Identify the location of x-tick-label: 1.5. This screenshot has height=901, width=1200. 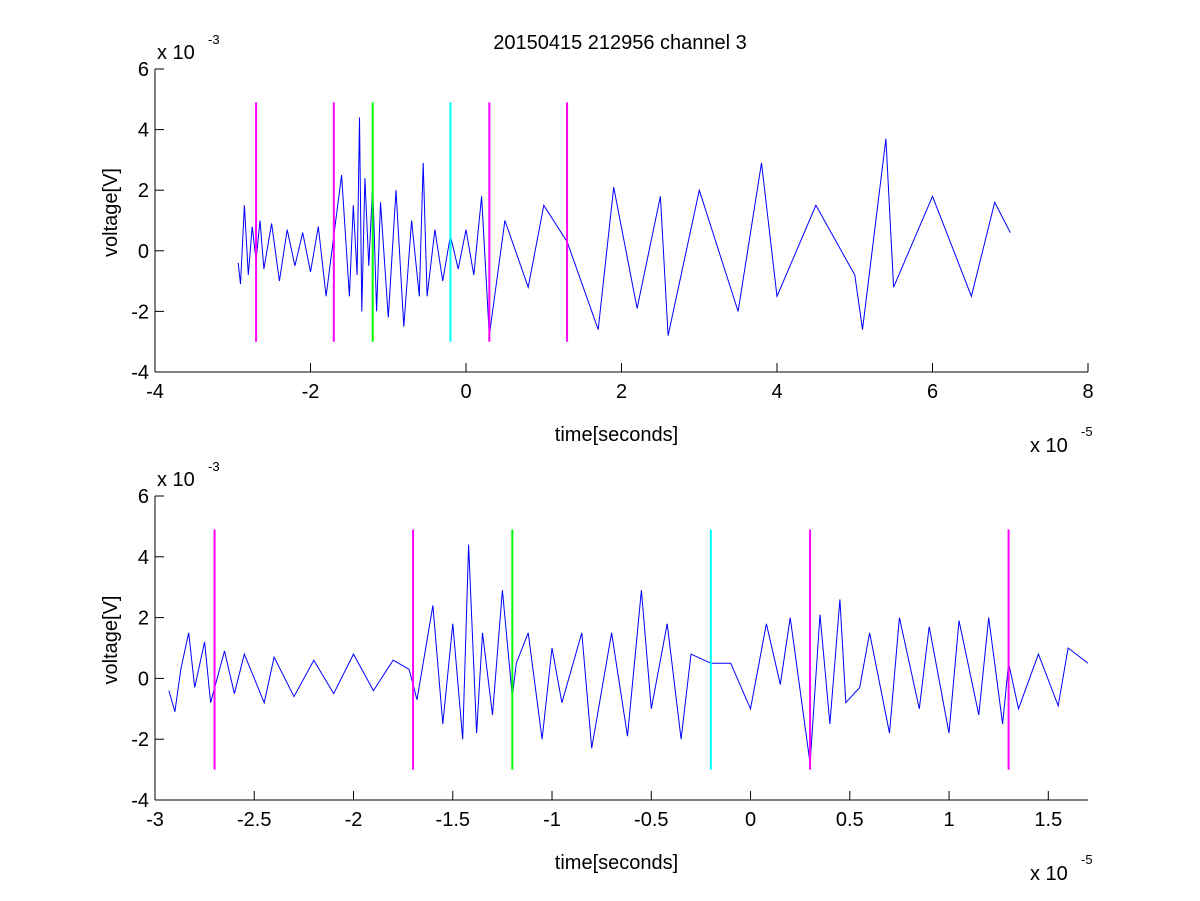
(1048, 820).